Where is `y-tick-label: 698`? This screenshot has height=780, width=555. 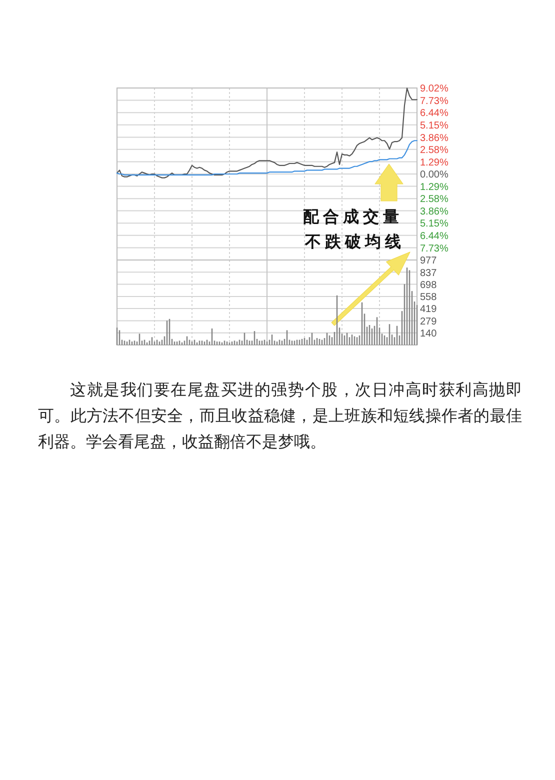 y-tick-label: 698 is located at coordinates (429, 285).